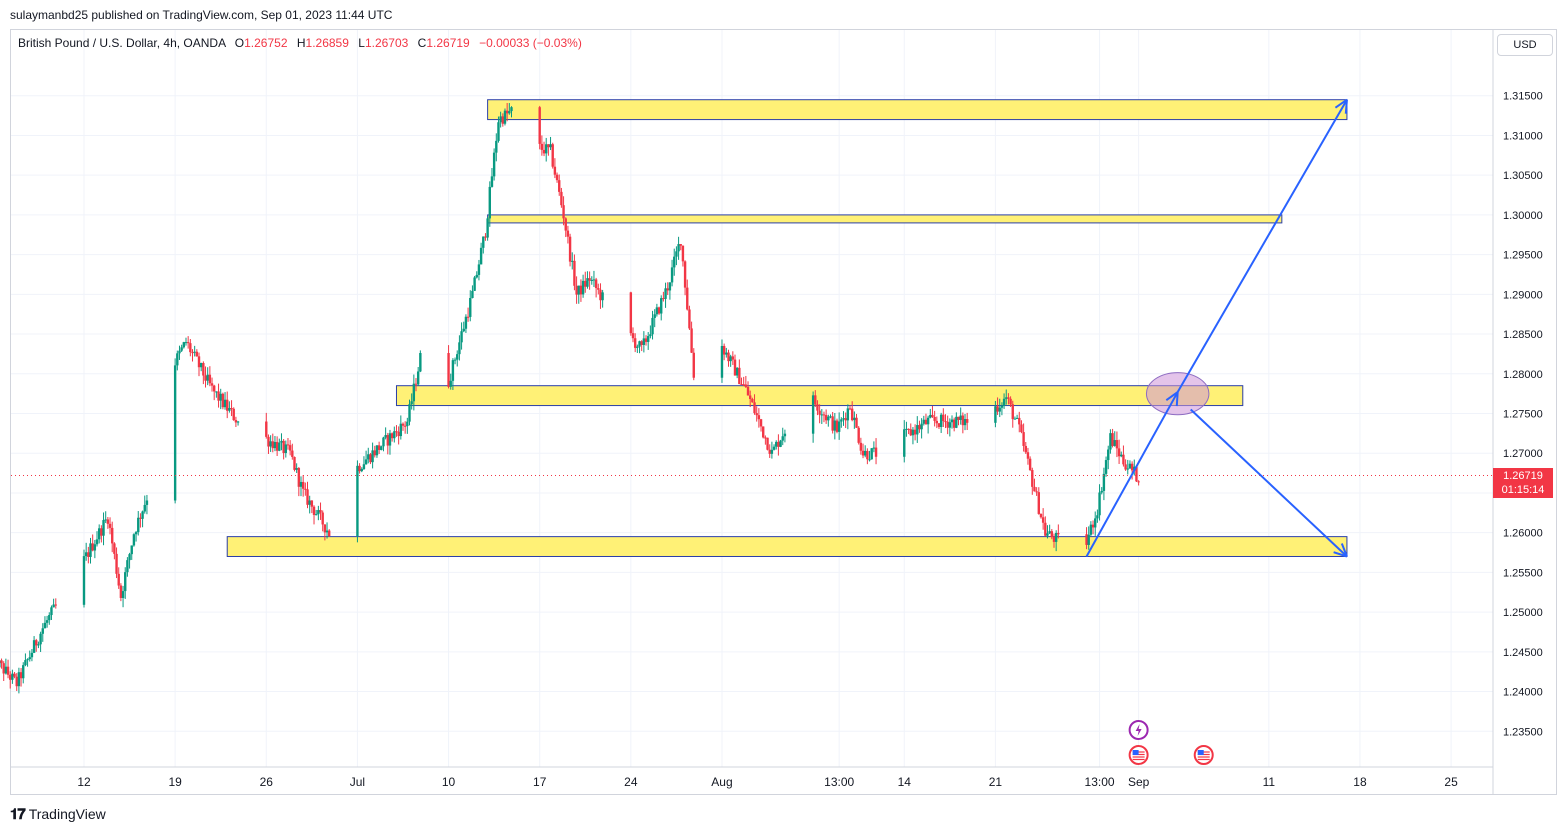 This screenshot has height=831, width=1567. Describe the element at coordinates (996, 782) in the screenshot. I see `time-tick-label: 21` at that location.